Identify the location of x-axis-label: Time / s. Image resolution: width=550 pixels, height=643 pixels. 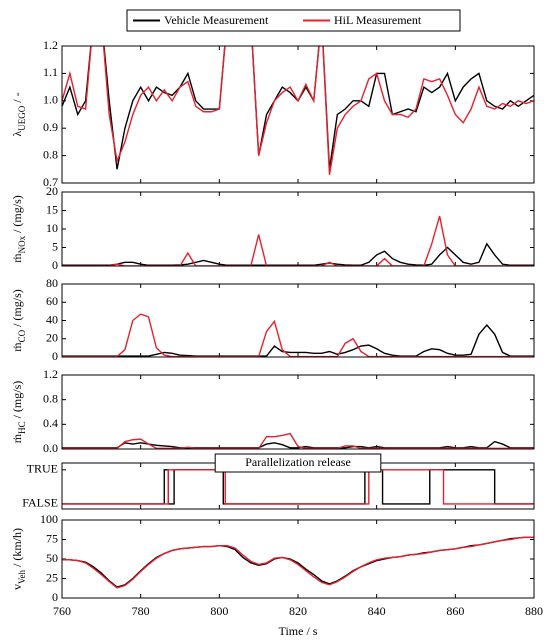
(298, 631).